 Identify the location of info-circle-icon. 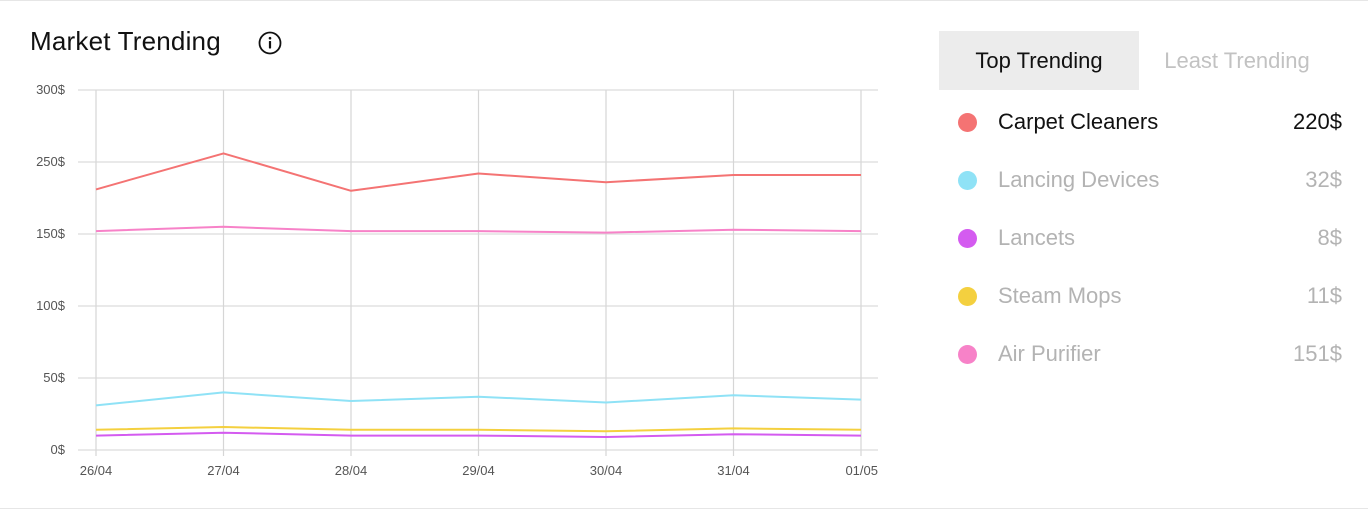
(270, 43).